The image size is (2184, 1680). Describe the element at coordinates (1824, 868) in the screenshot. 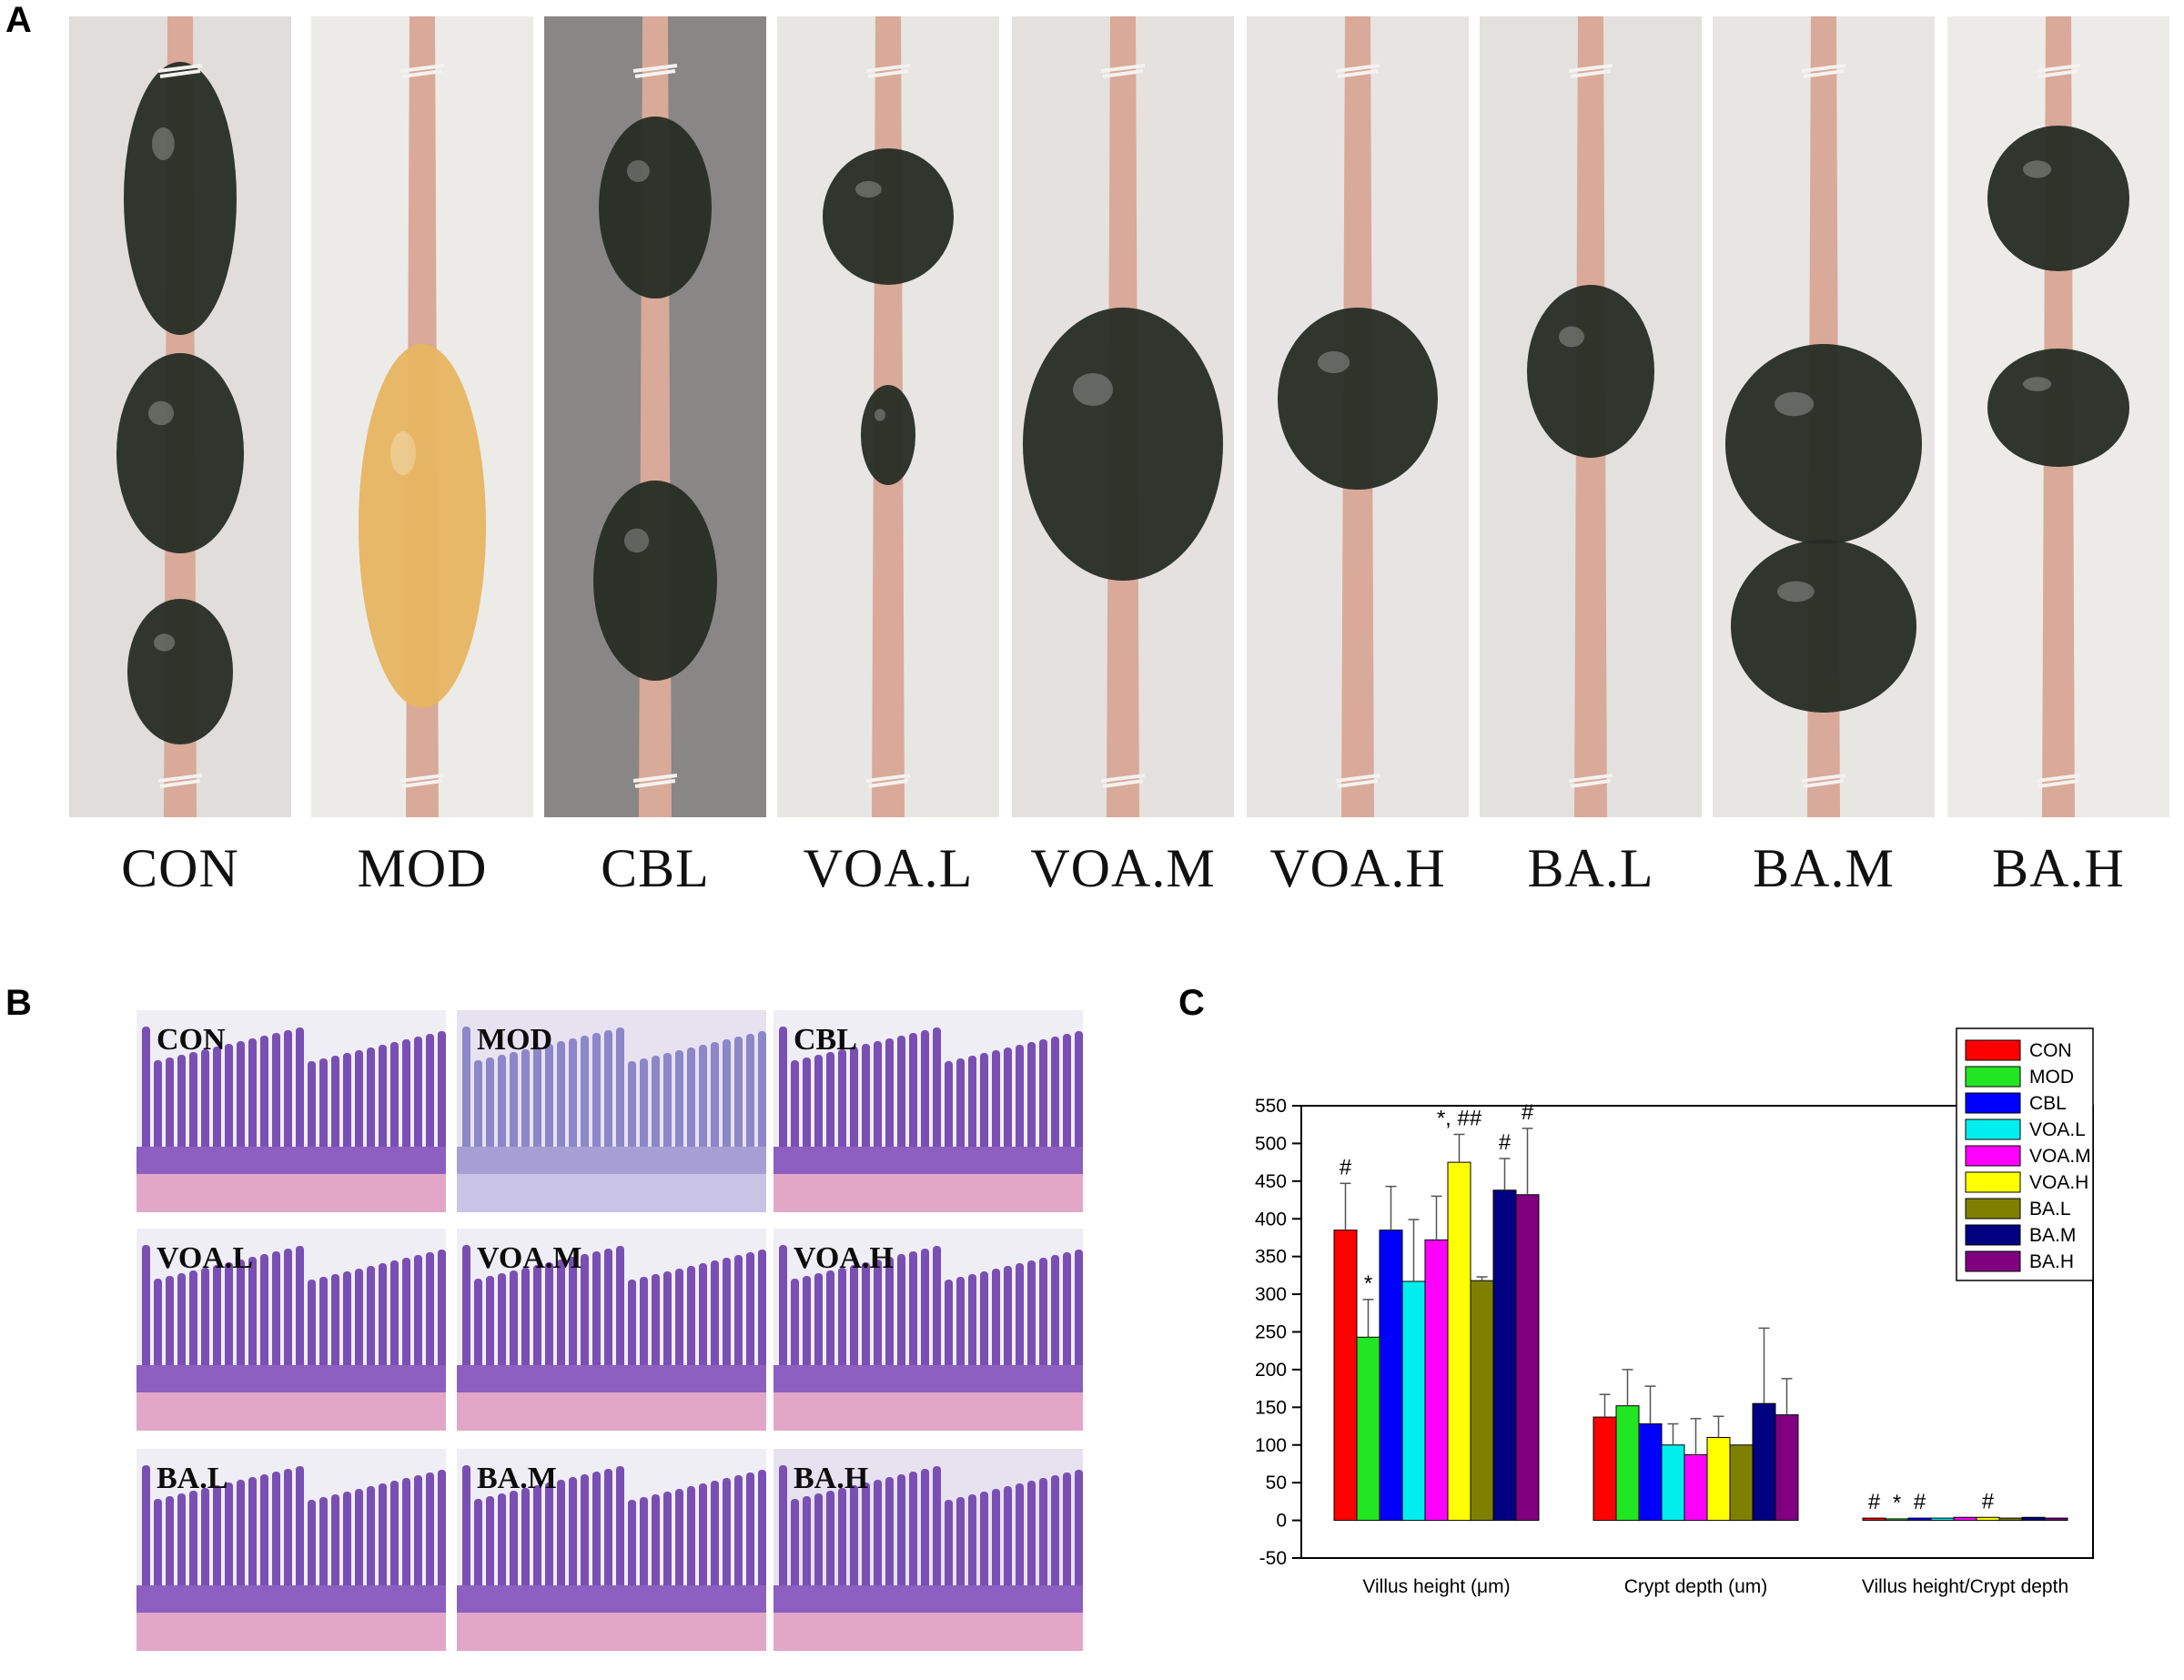

I see `photo-label-ba-m: BA.M` at that location.